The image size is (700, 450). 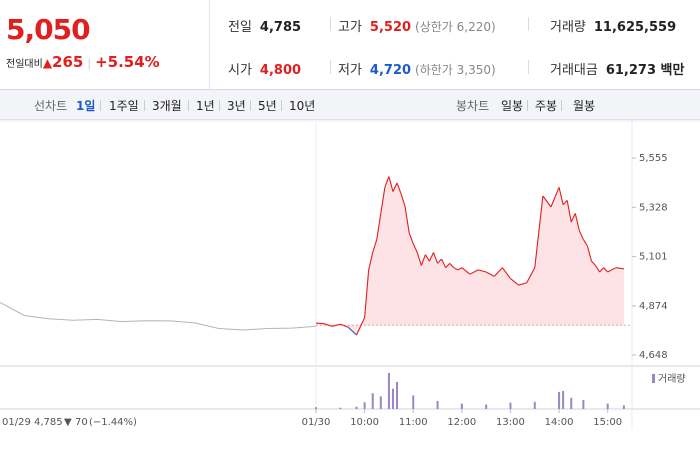 I want to click on period-3m: 3개월, so click(x=167, y=106).